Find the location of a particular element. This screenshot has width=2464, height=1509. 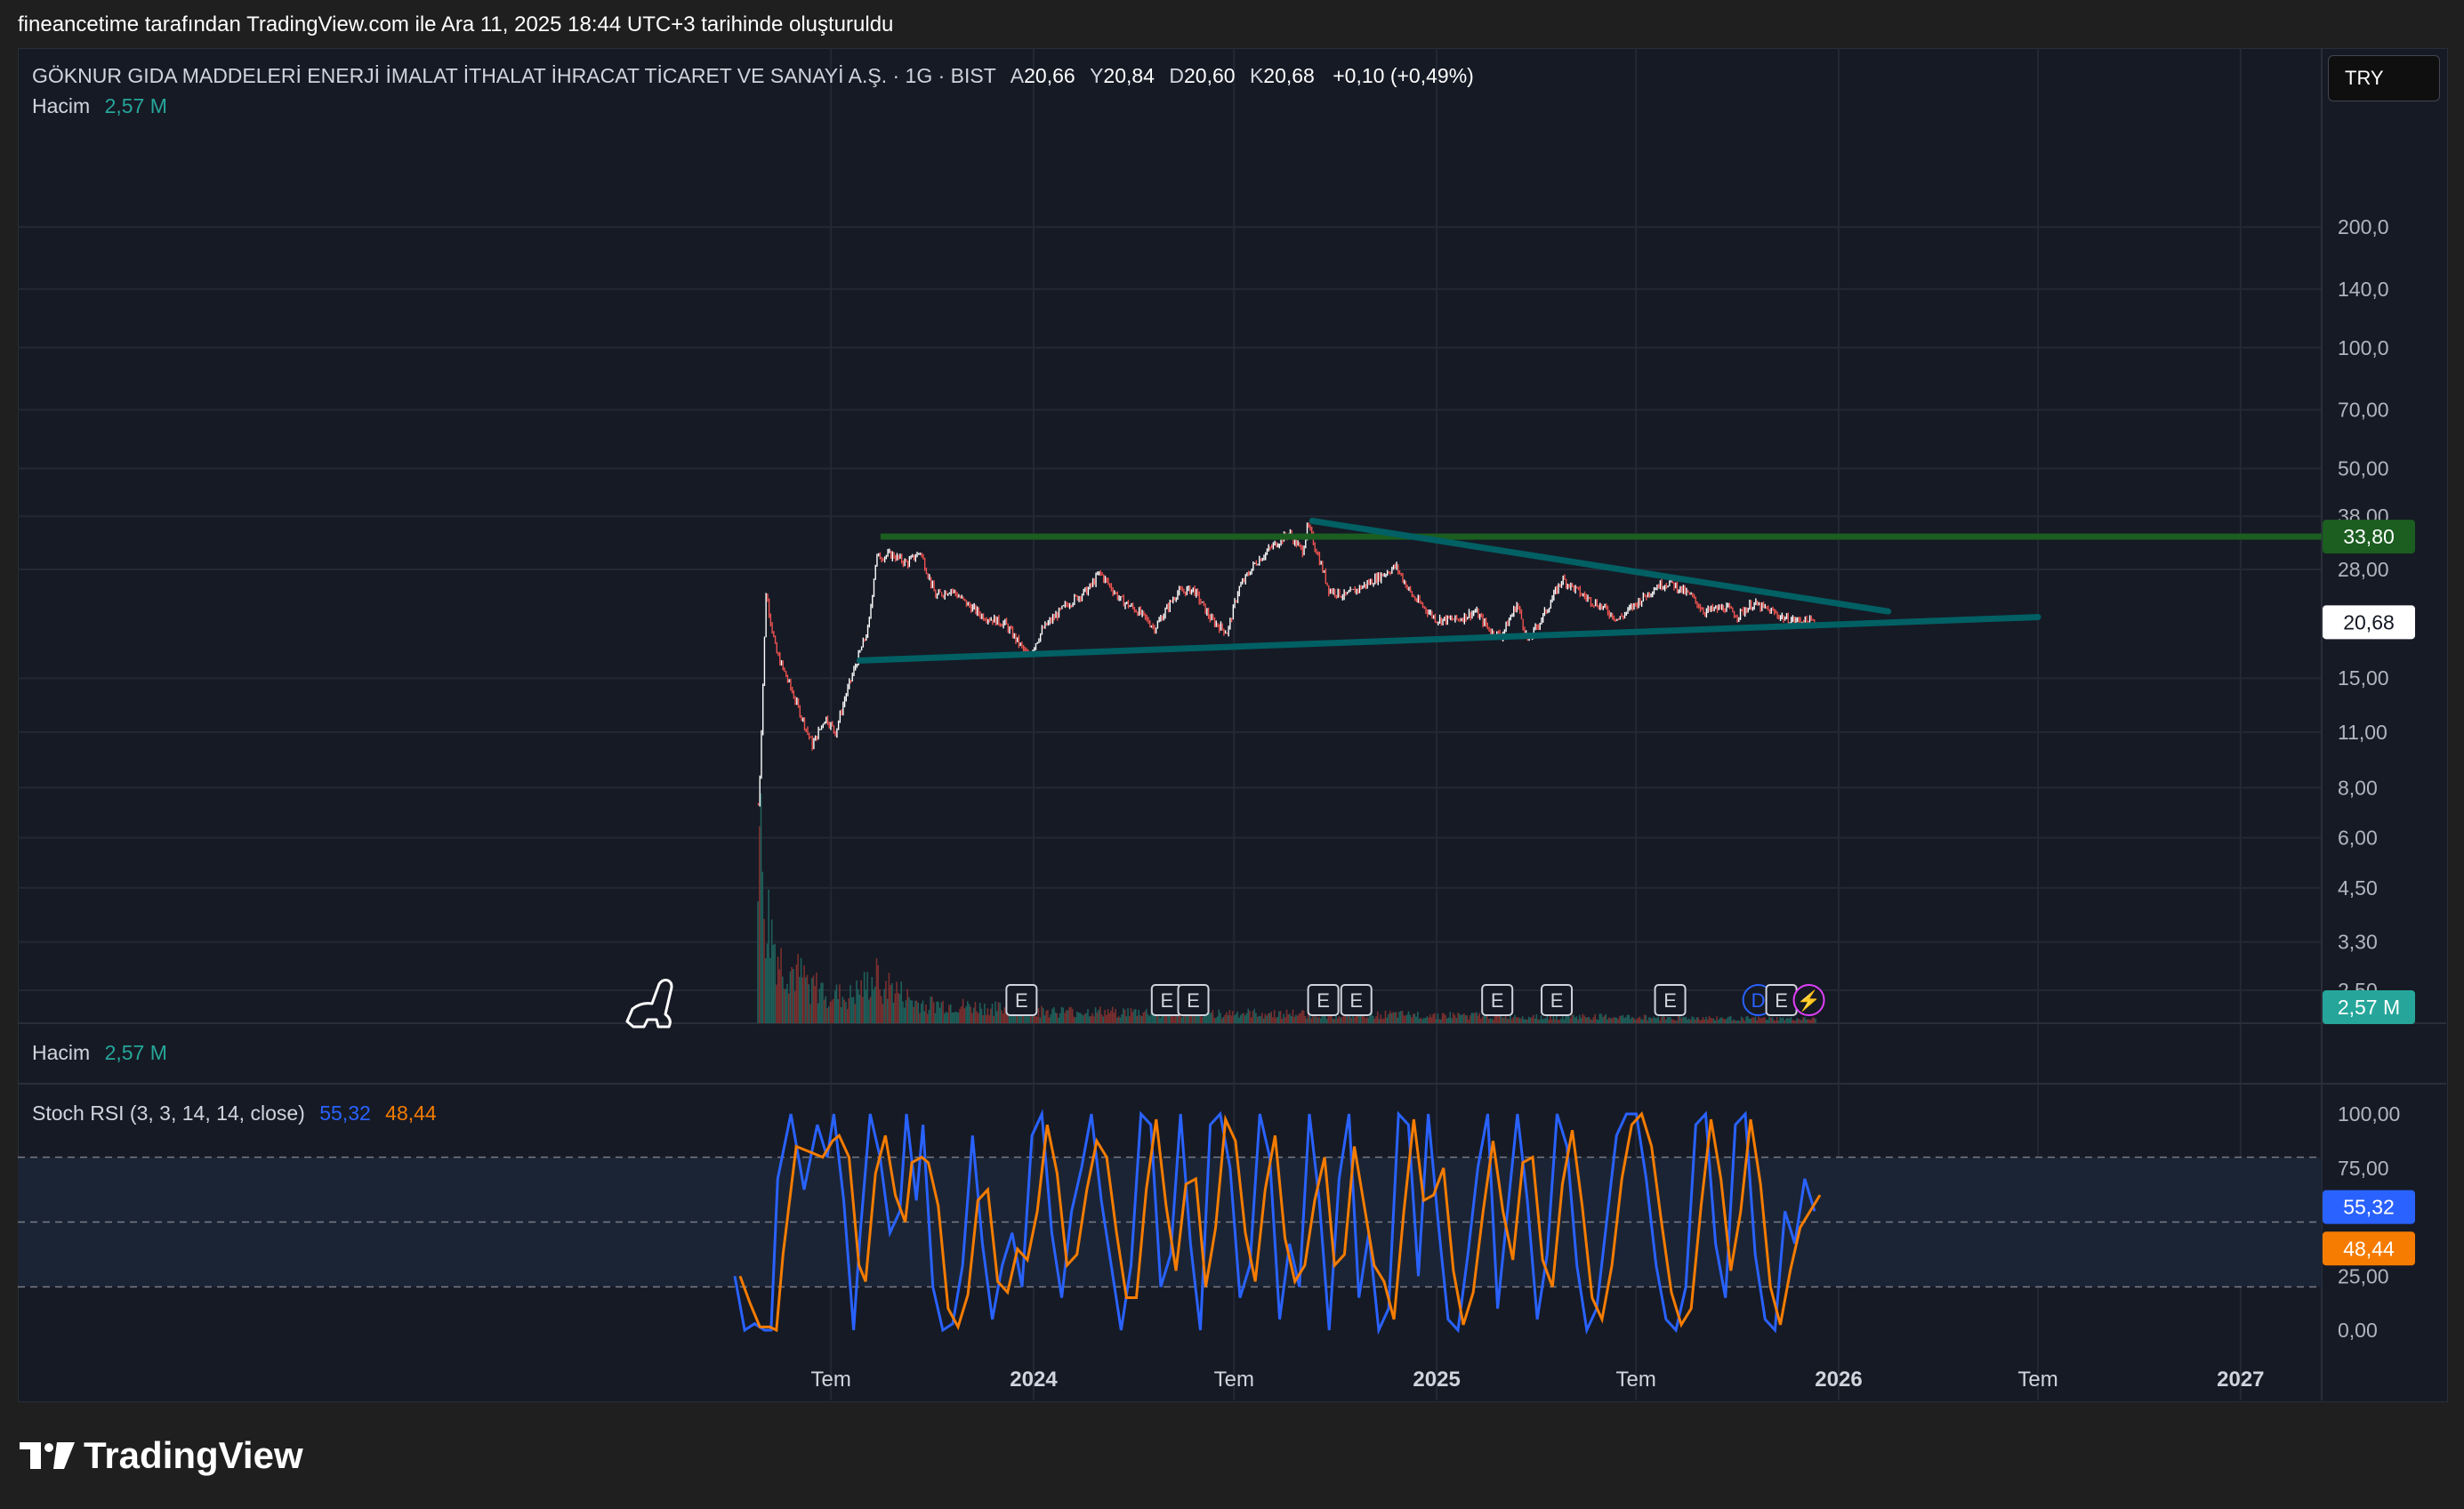

earnings-marker-box is located at coordinates (1498, 1000).